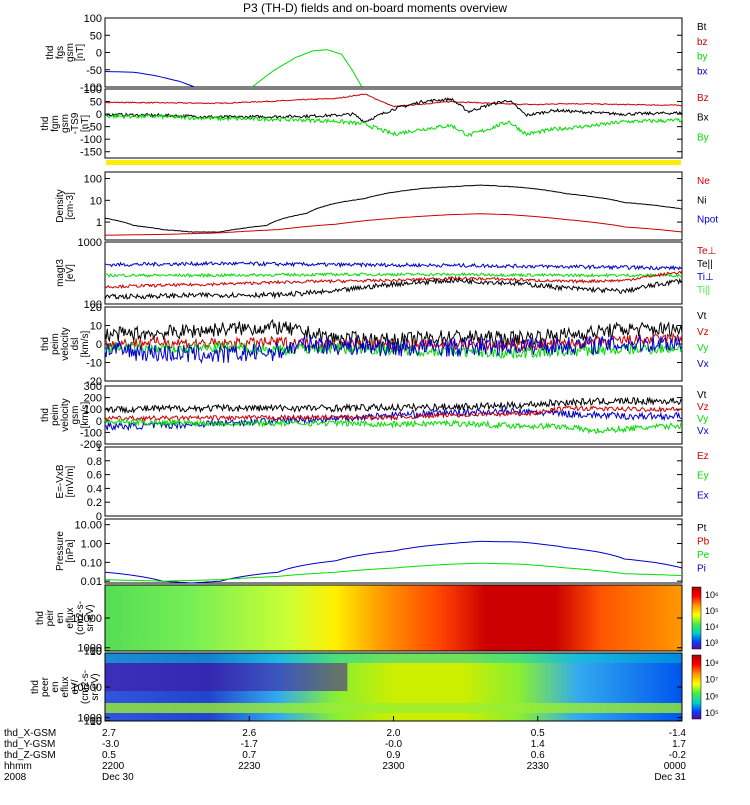 This screenshot has height=805, width=750. I want to click on legend-entry: Ne, so click(703, 181).